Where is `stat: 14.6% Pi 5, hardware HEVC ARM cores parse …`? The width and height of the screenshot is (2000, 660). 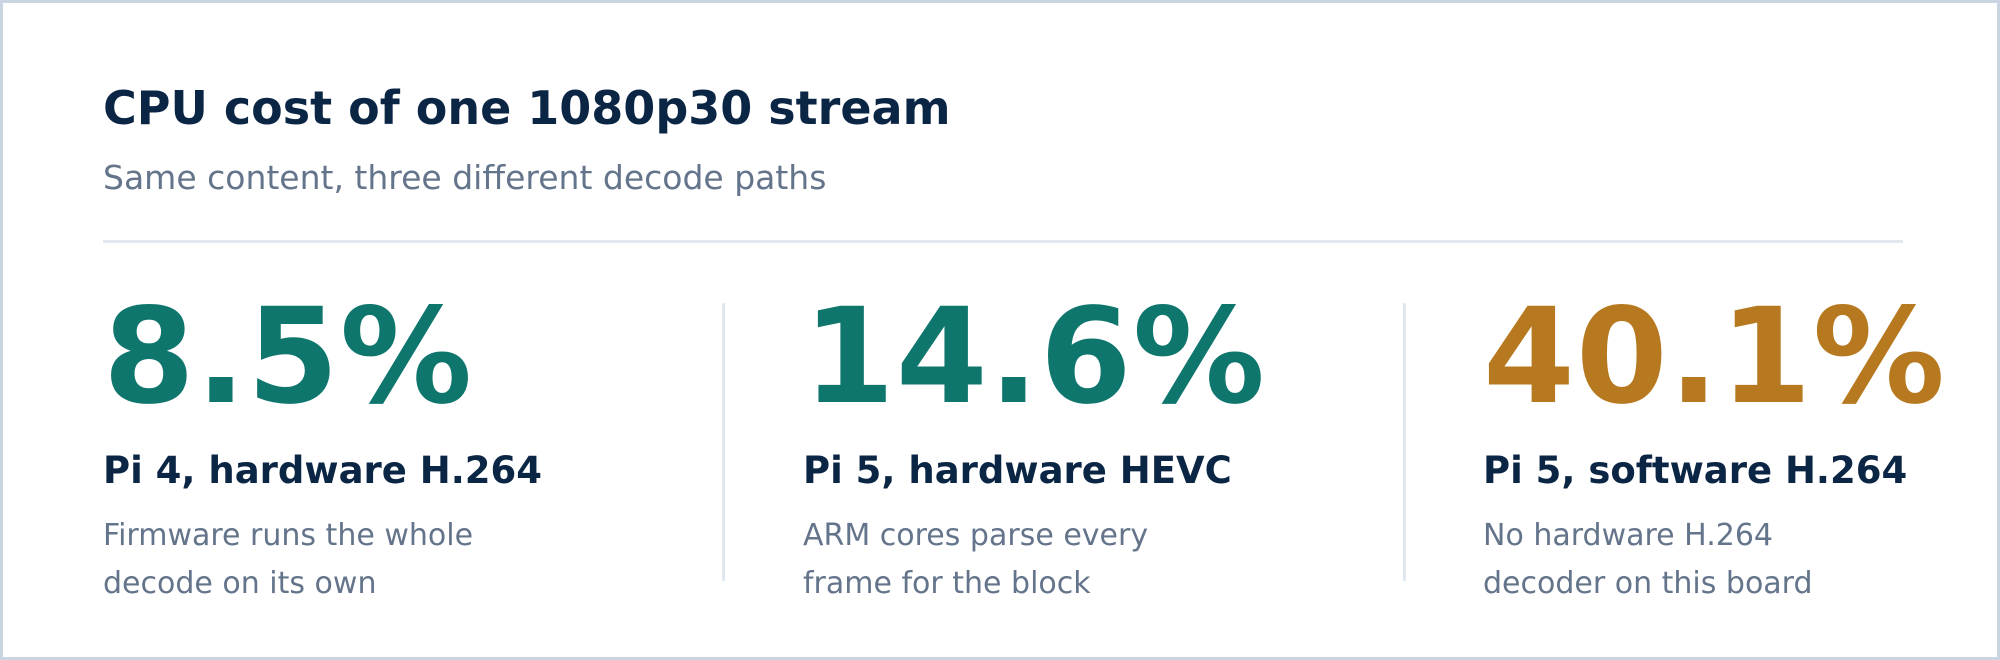 stat: 14.6% Pi 5, hardware HEVC ARM cores parse … is located at coordinates (1034, 449).